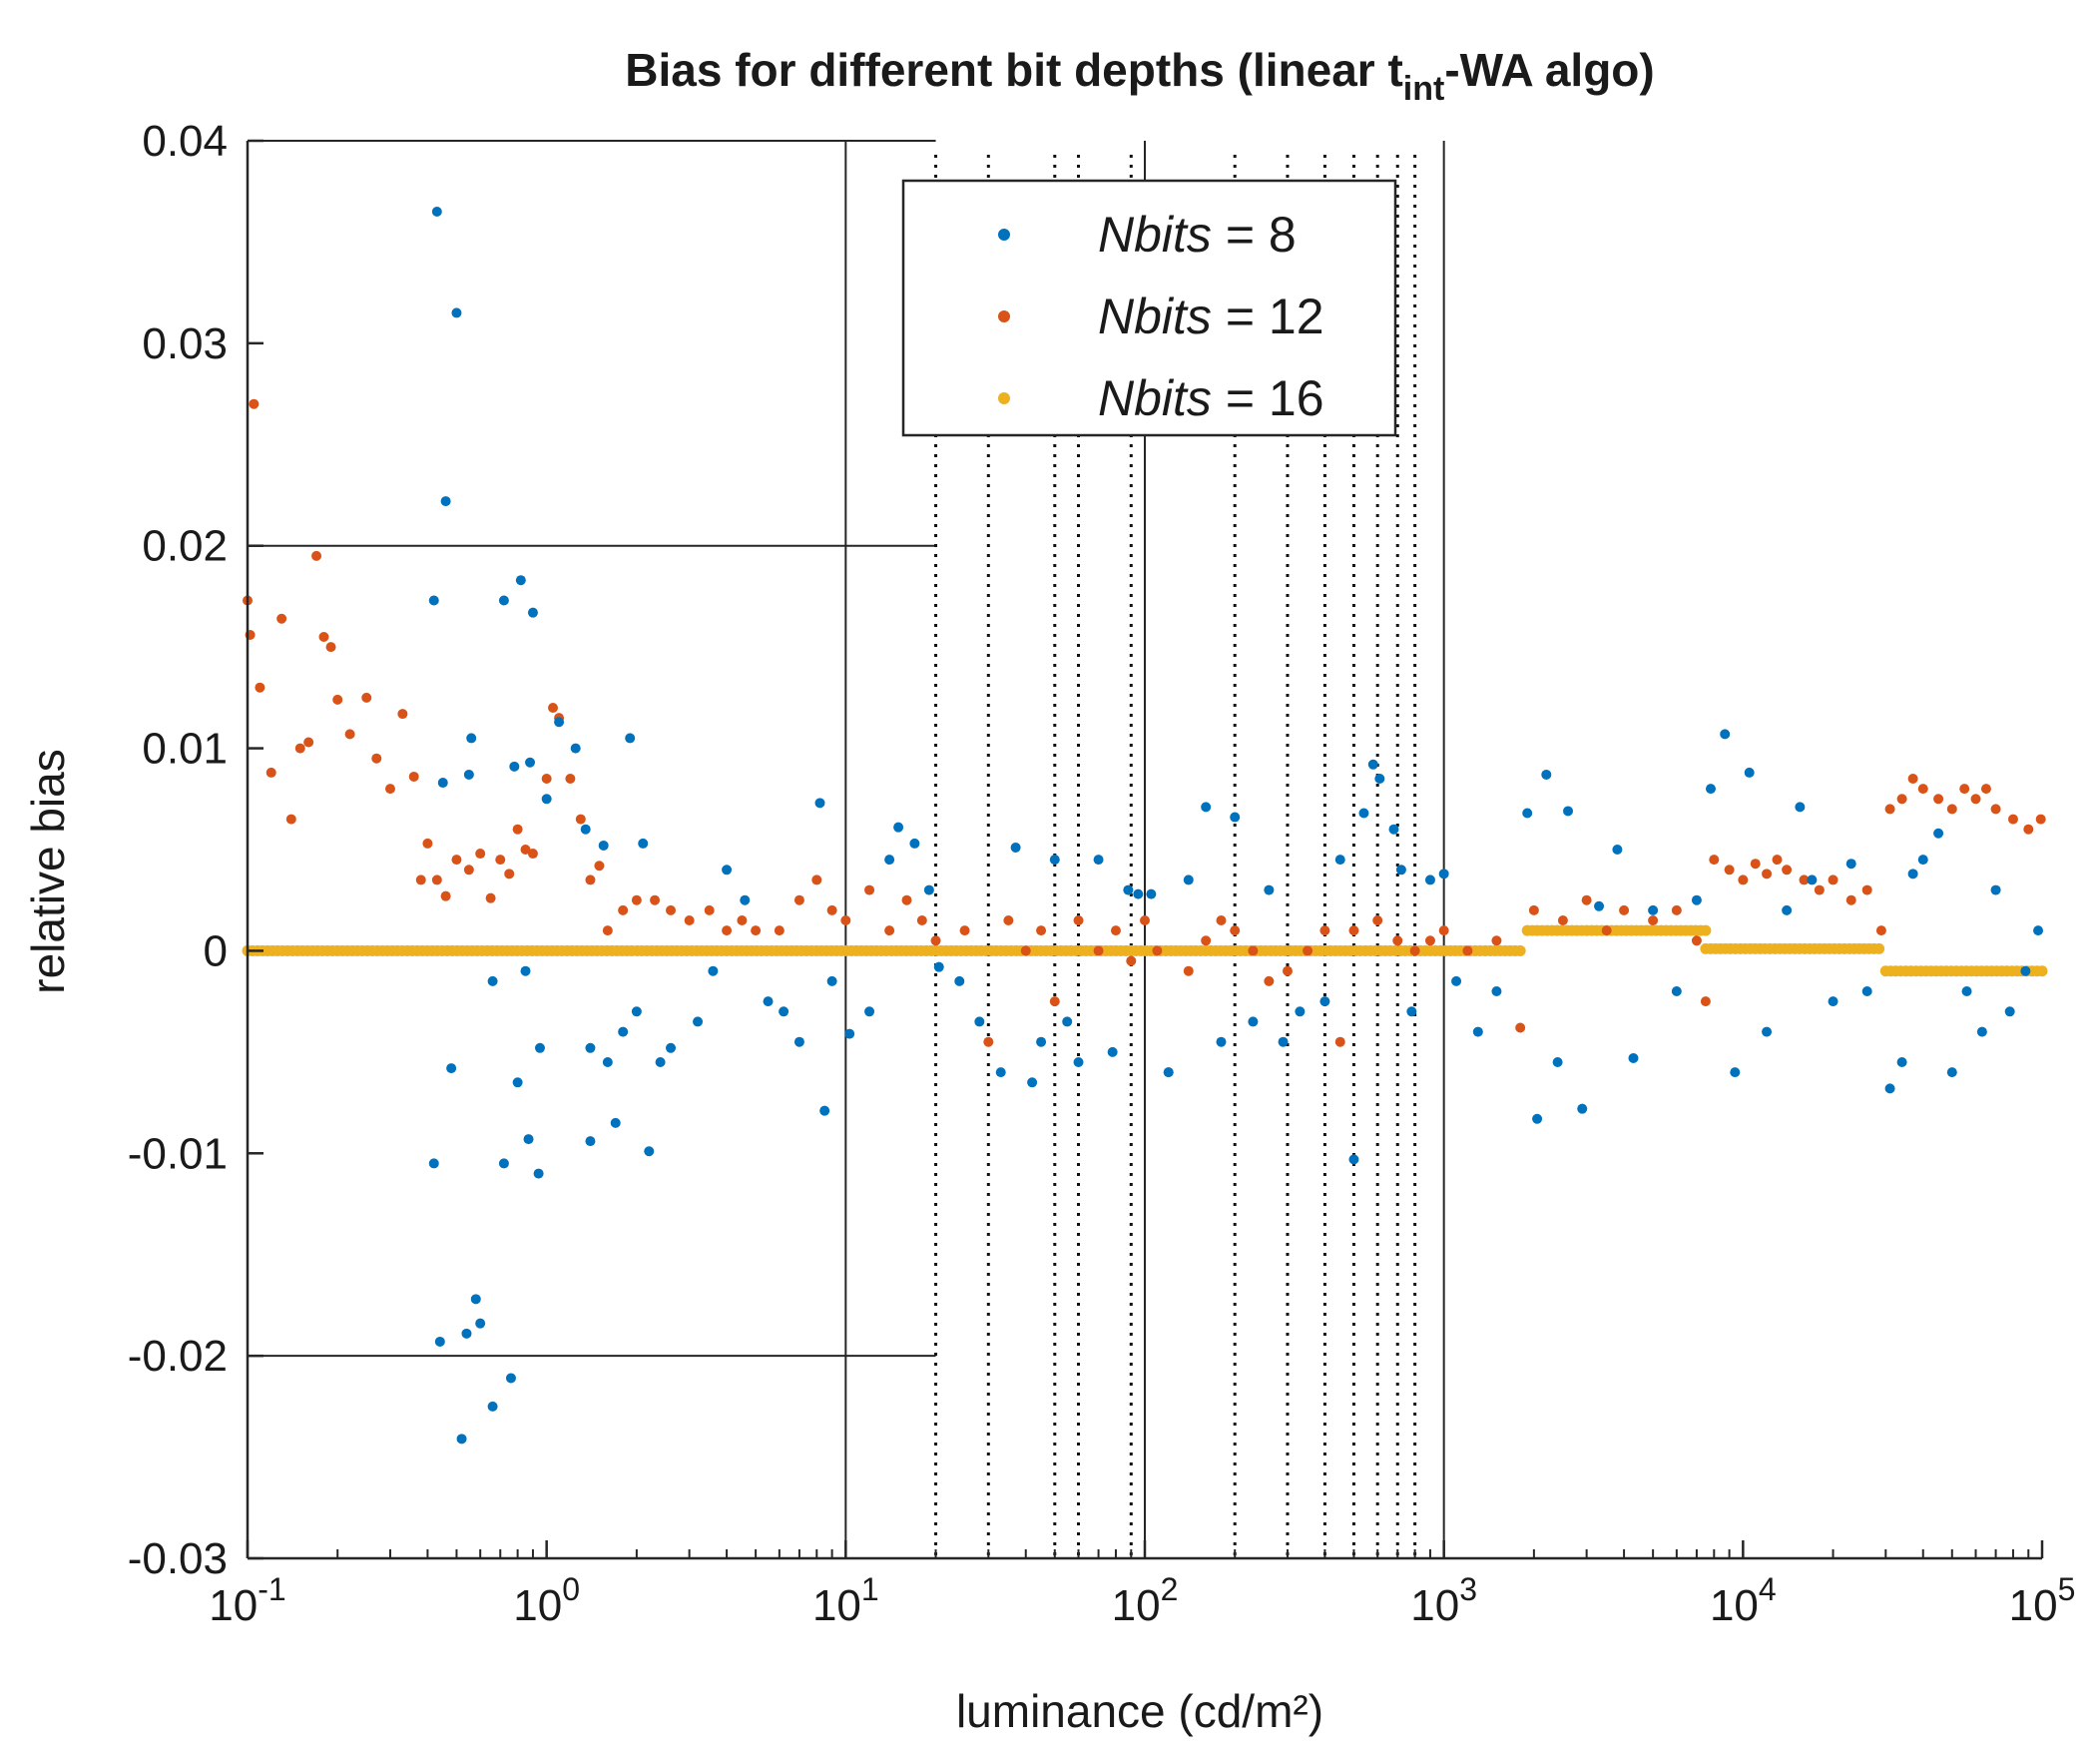 This screenshot has height=1749, width=2100. I want to click on y-tick-label: -0.01, so click(178, 1153).